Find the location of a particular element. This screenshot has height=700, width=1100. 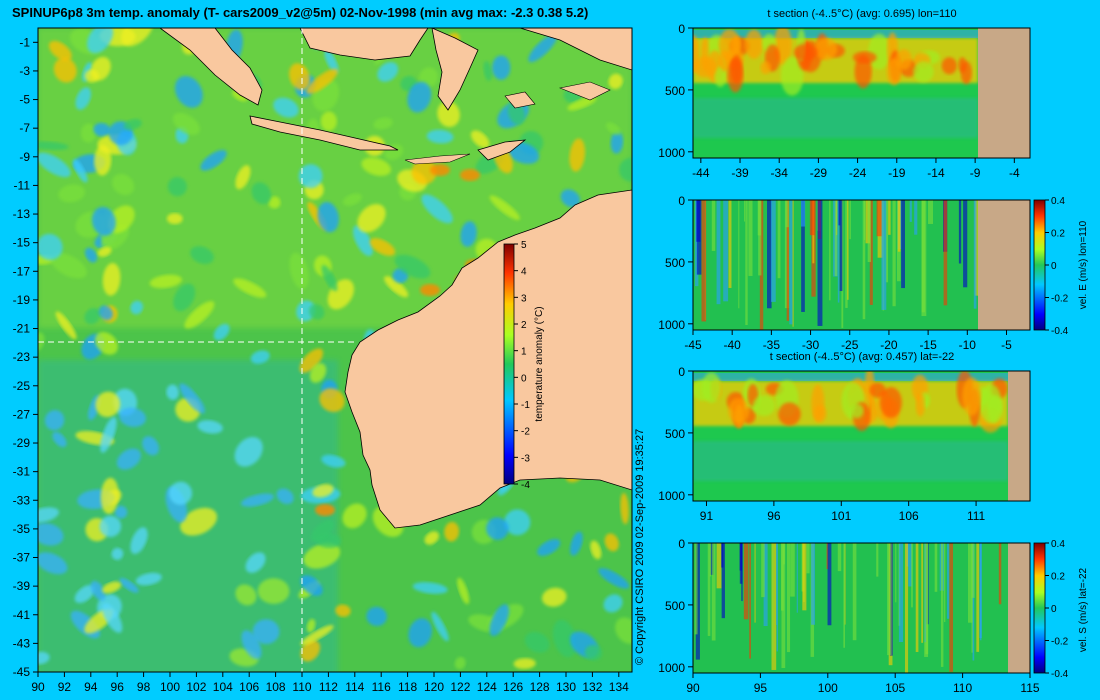

map-x-tick: 124 is located at coordinates (487, 687).